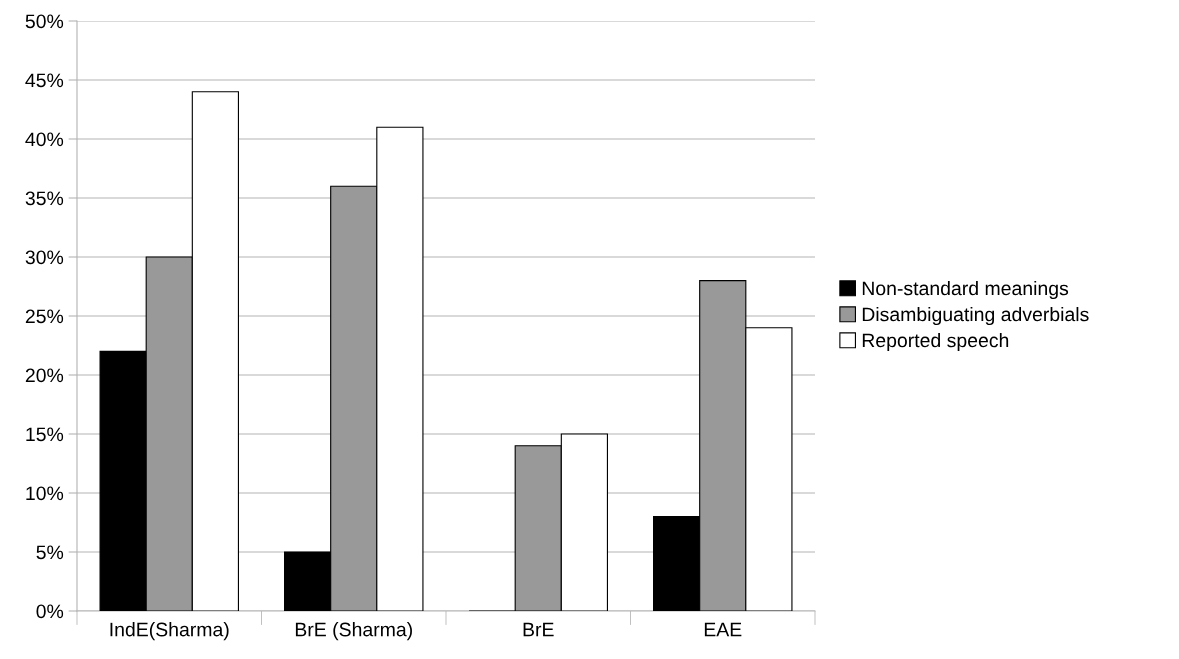 The height and width of the screenshot is (659, 1179). Describe the element at coordinates (975, 316) in the screenshot. I see `legend-label: Disambiguating adverbials` at that location.